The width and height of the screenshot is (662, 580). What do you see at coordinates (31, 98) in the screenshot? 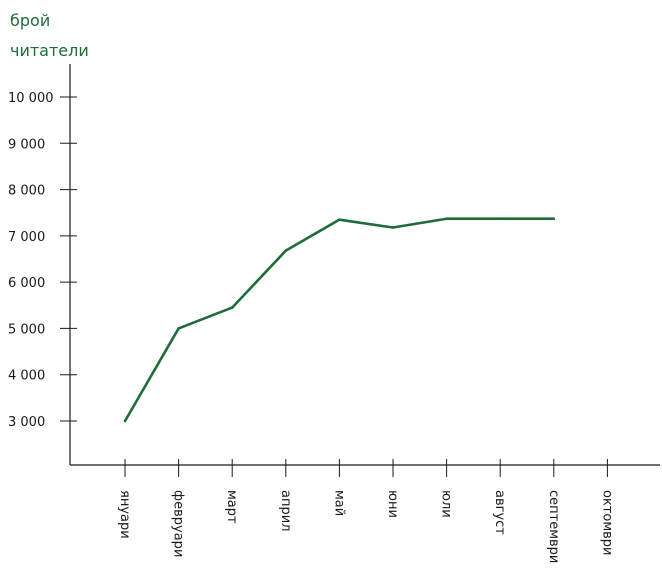
I see `y-tick-label: 10 000` at bounding box center [31, 98].